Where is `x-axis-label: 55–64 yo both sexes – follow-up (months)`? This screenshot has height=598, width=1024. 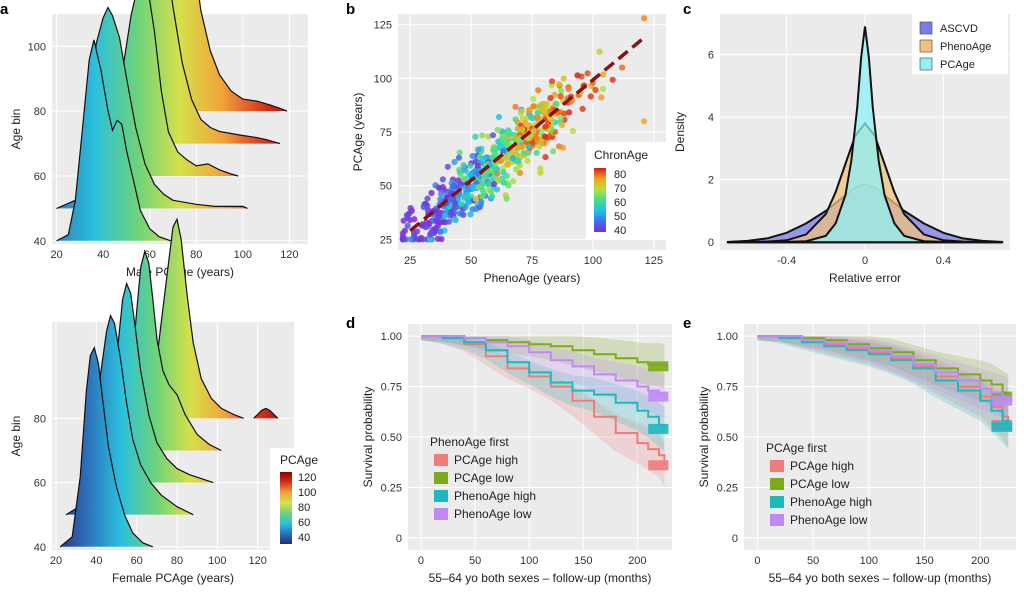
x-axis-label: 55–64 yo both sexes – follow-up (months) is located at coordinates (540, 578).